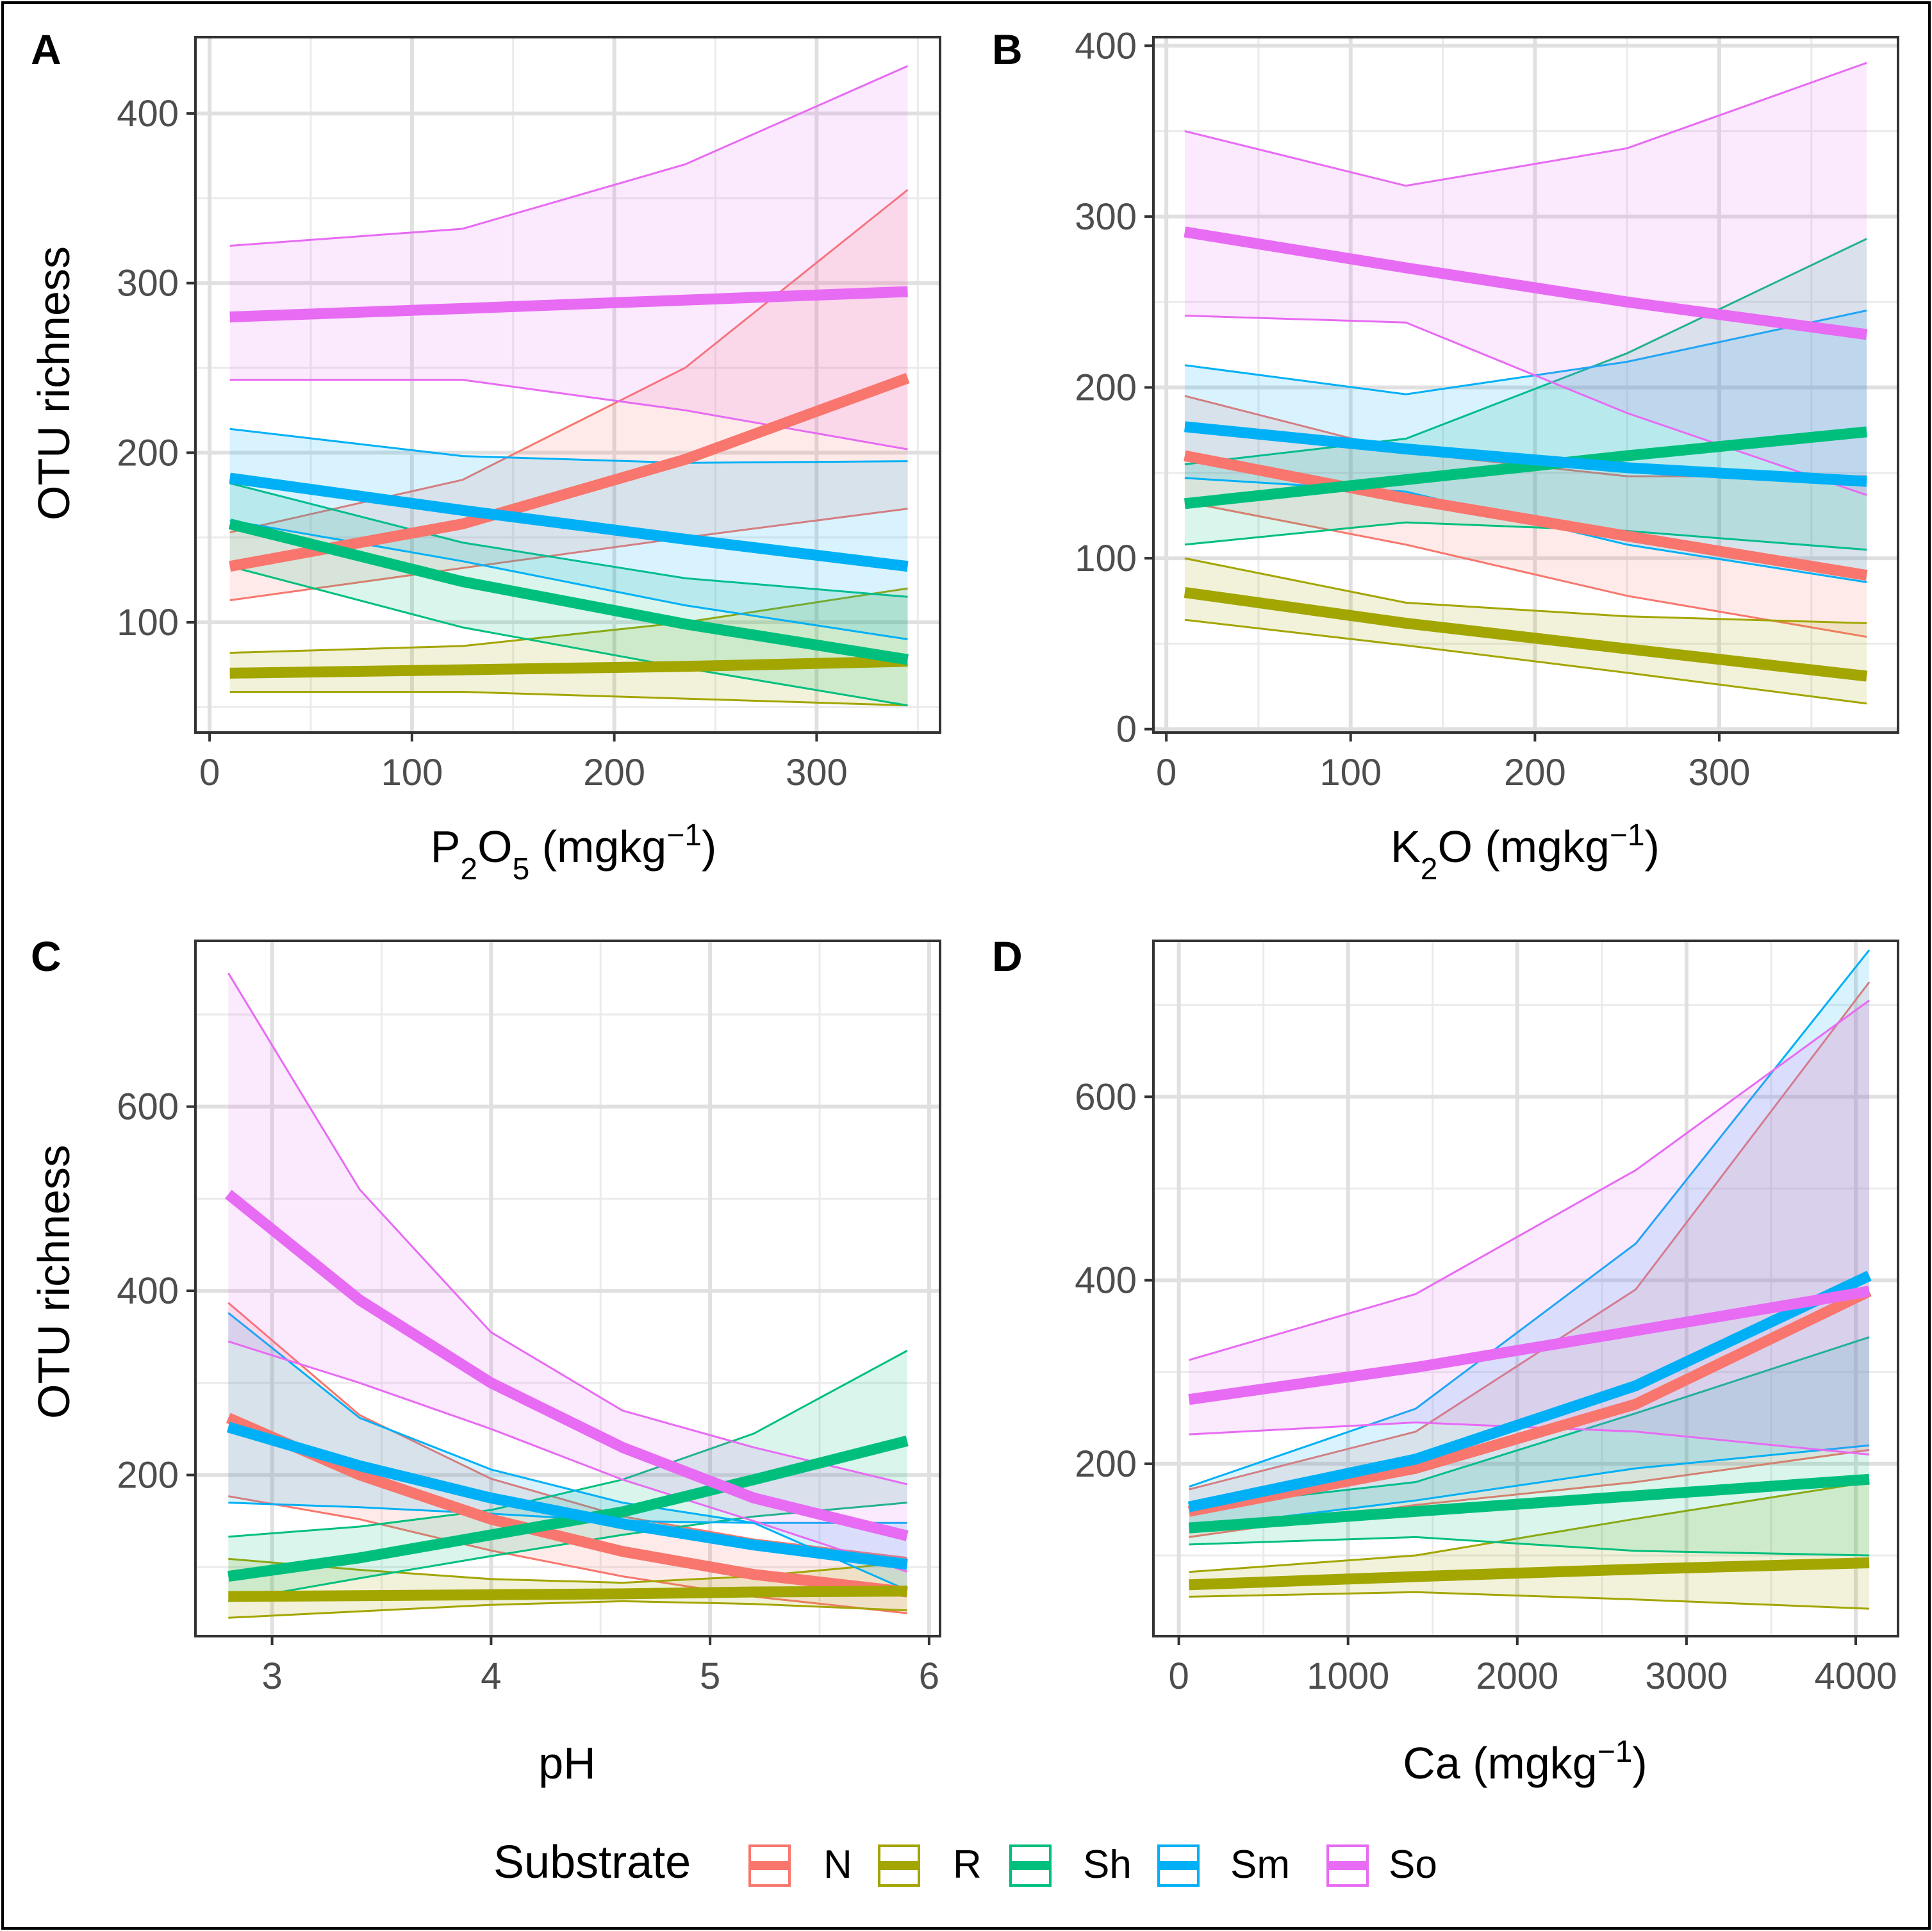 The height and width of the screenshot is (1931, 1932). Describe the element at coordinates (566, 1763) in the screenshot. I see `panel-c-xlabel: pH` at that location.